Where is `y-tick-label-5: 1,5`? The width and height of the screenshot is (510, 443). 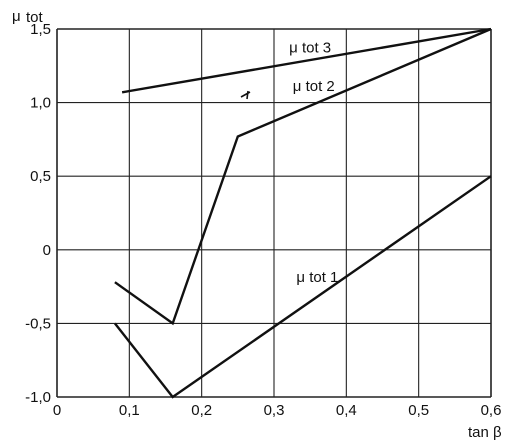
y-tick-label-5: 1,5 is located at coordinates (40, 29).